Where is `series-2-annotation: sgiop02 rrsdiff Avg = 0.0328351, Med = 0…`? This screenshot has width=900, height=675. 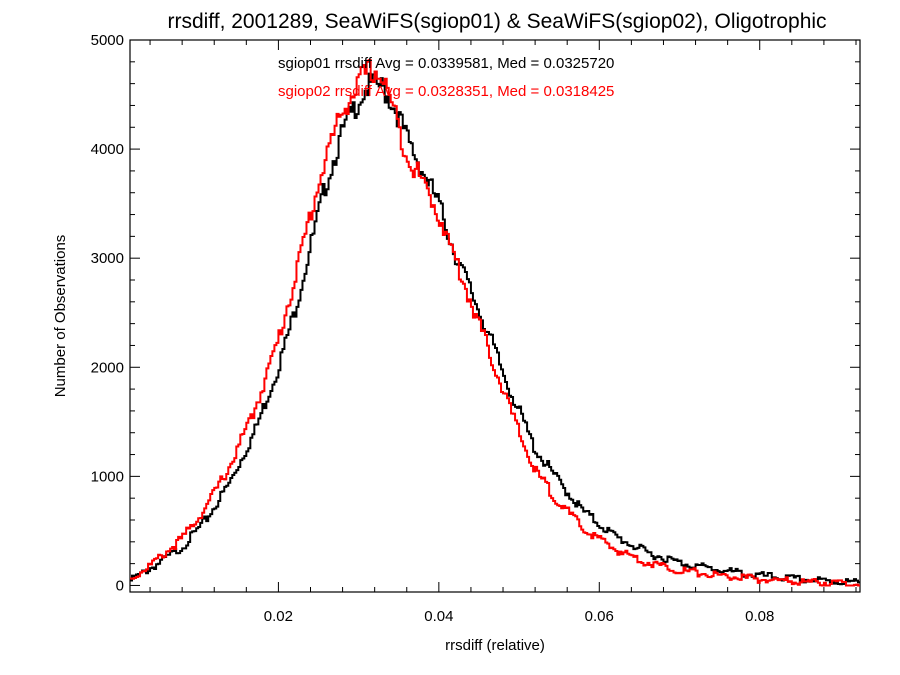
series-2-annotation: sgiop02 rrsdiff Avg = 0.0328351, Med = 0… is located at coordinates (446, 91).